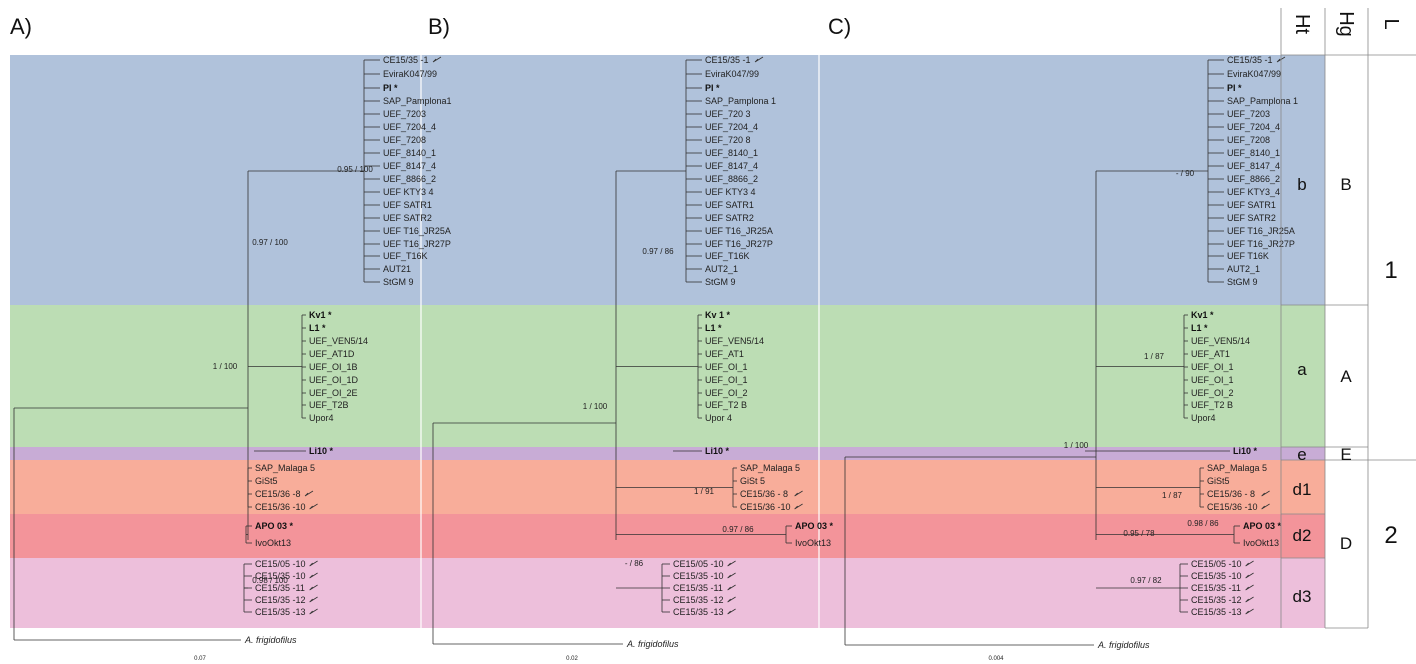  What do you see at coordinates (332, 354) in the screenshot?
I see `tip-label: UEF_AT1D` at bounding box center [332, 354].